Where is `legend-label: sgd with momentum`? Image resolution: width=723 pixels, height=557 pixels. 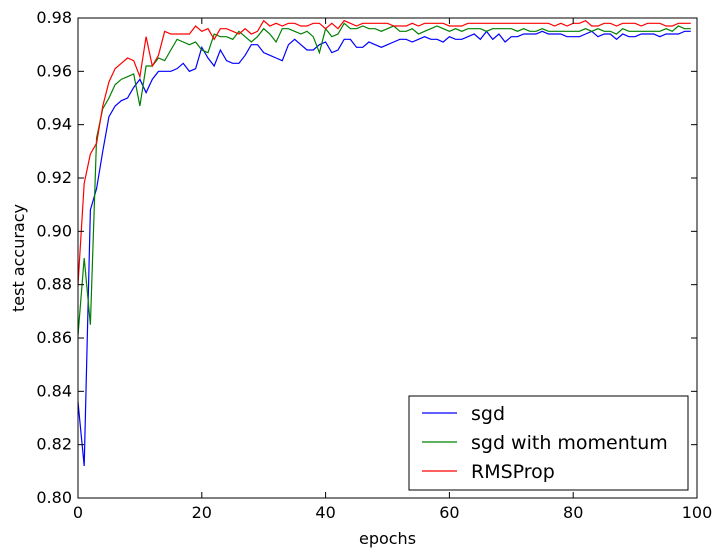 legend-label: sgd with momentum is located at coordinates (569, 443).